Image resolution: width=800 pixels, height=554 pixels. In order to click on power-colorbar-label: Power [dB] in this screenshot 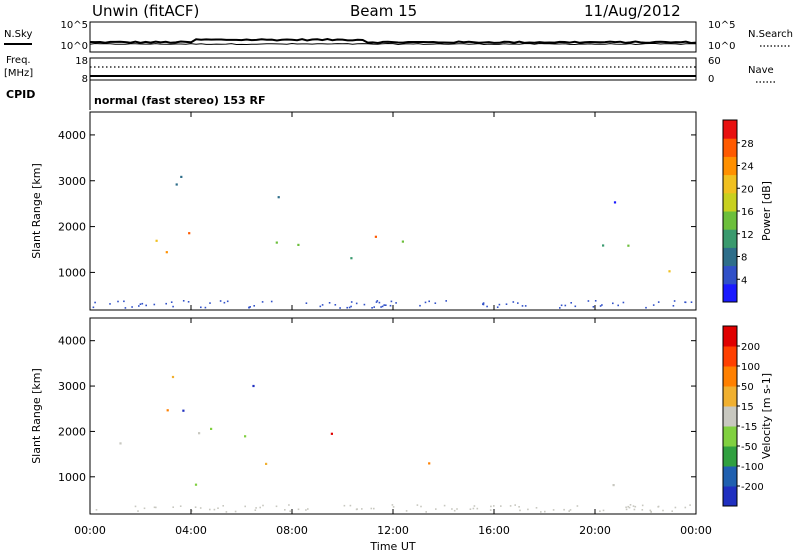, I will do `click(766, 211)`.